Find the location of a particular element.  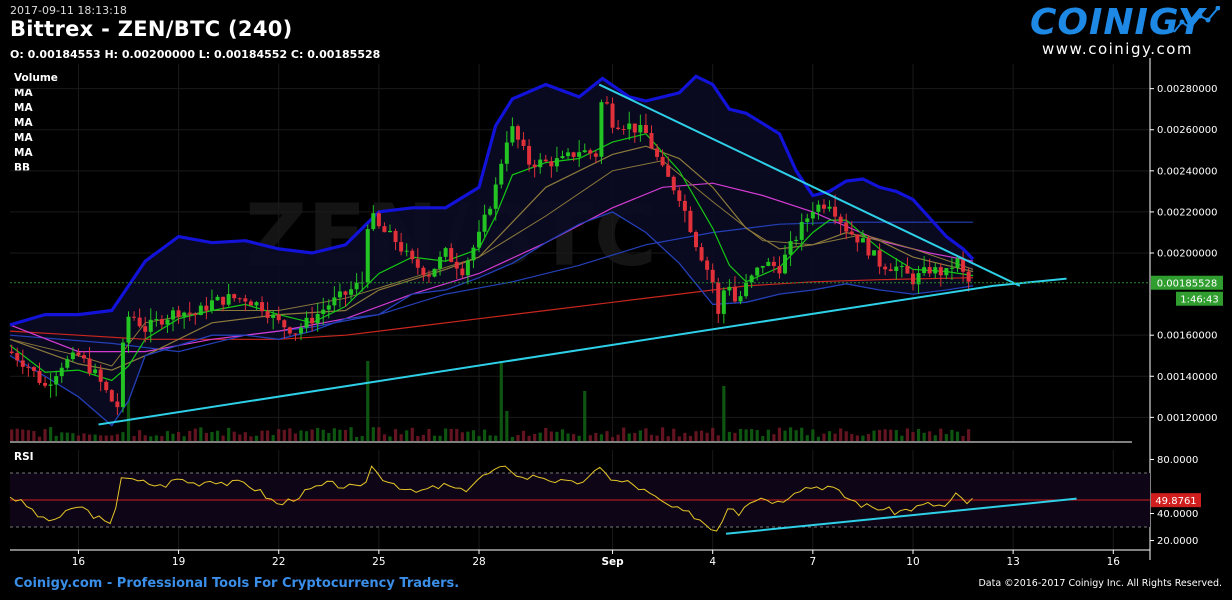

x-tick-label-6: 4 is located at coordinates (712, 562).